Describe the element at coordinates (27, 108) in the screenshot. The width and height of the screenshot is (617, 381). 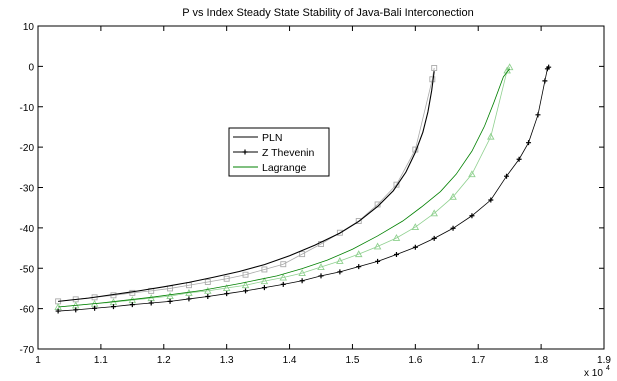
I see `y-tick-label: -10` at that location.